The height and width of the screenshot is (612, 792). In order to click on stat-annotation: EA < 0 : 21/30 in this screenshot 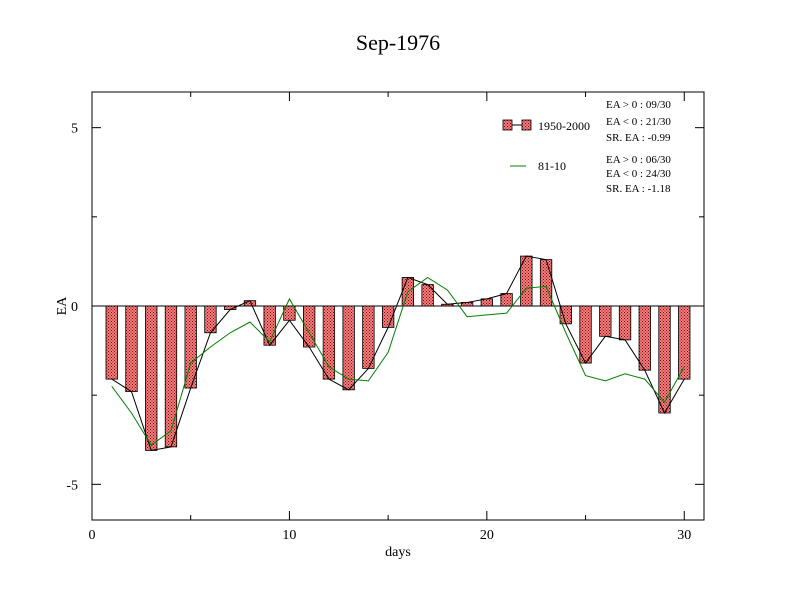, I will do `click(638, 122)`.